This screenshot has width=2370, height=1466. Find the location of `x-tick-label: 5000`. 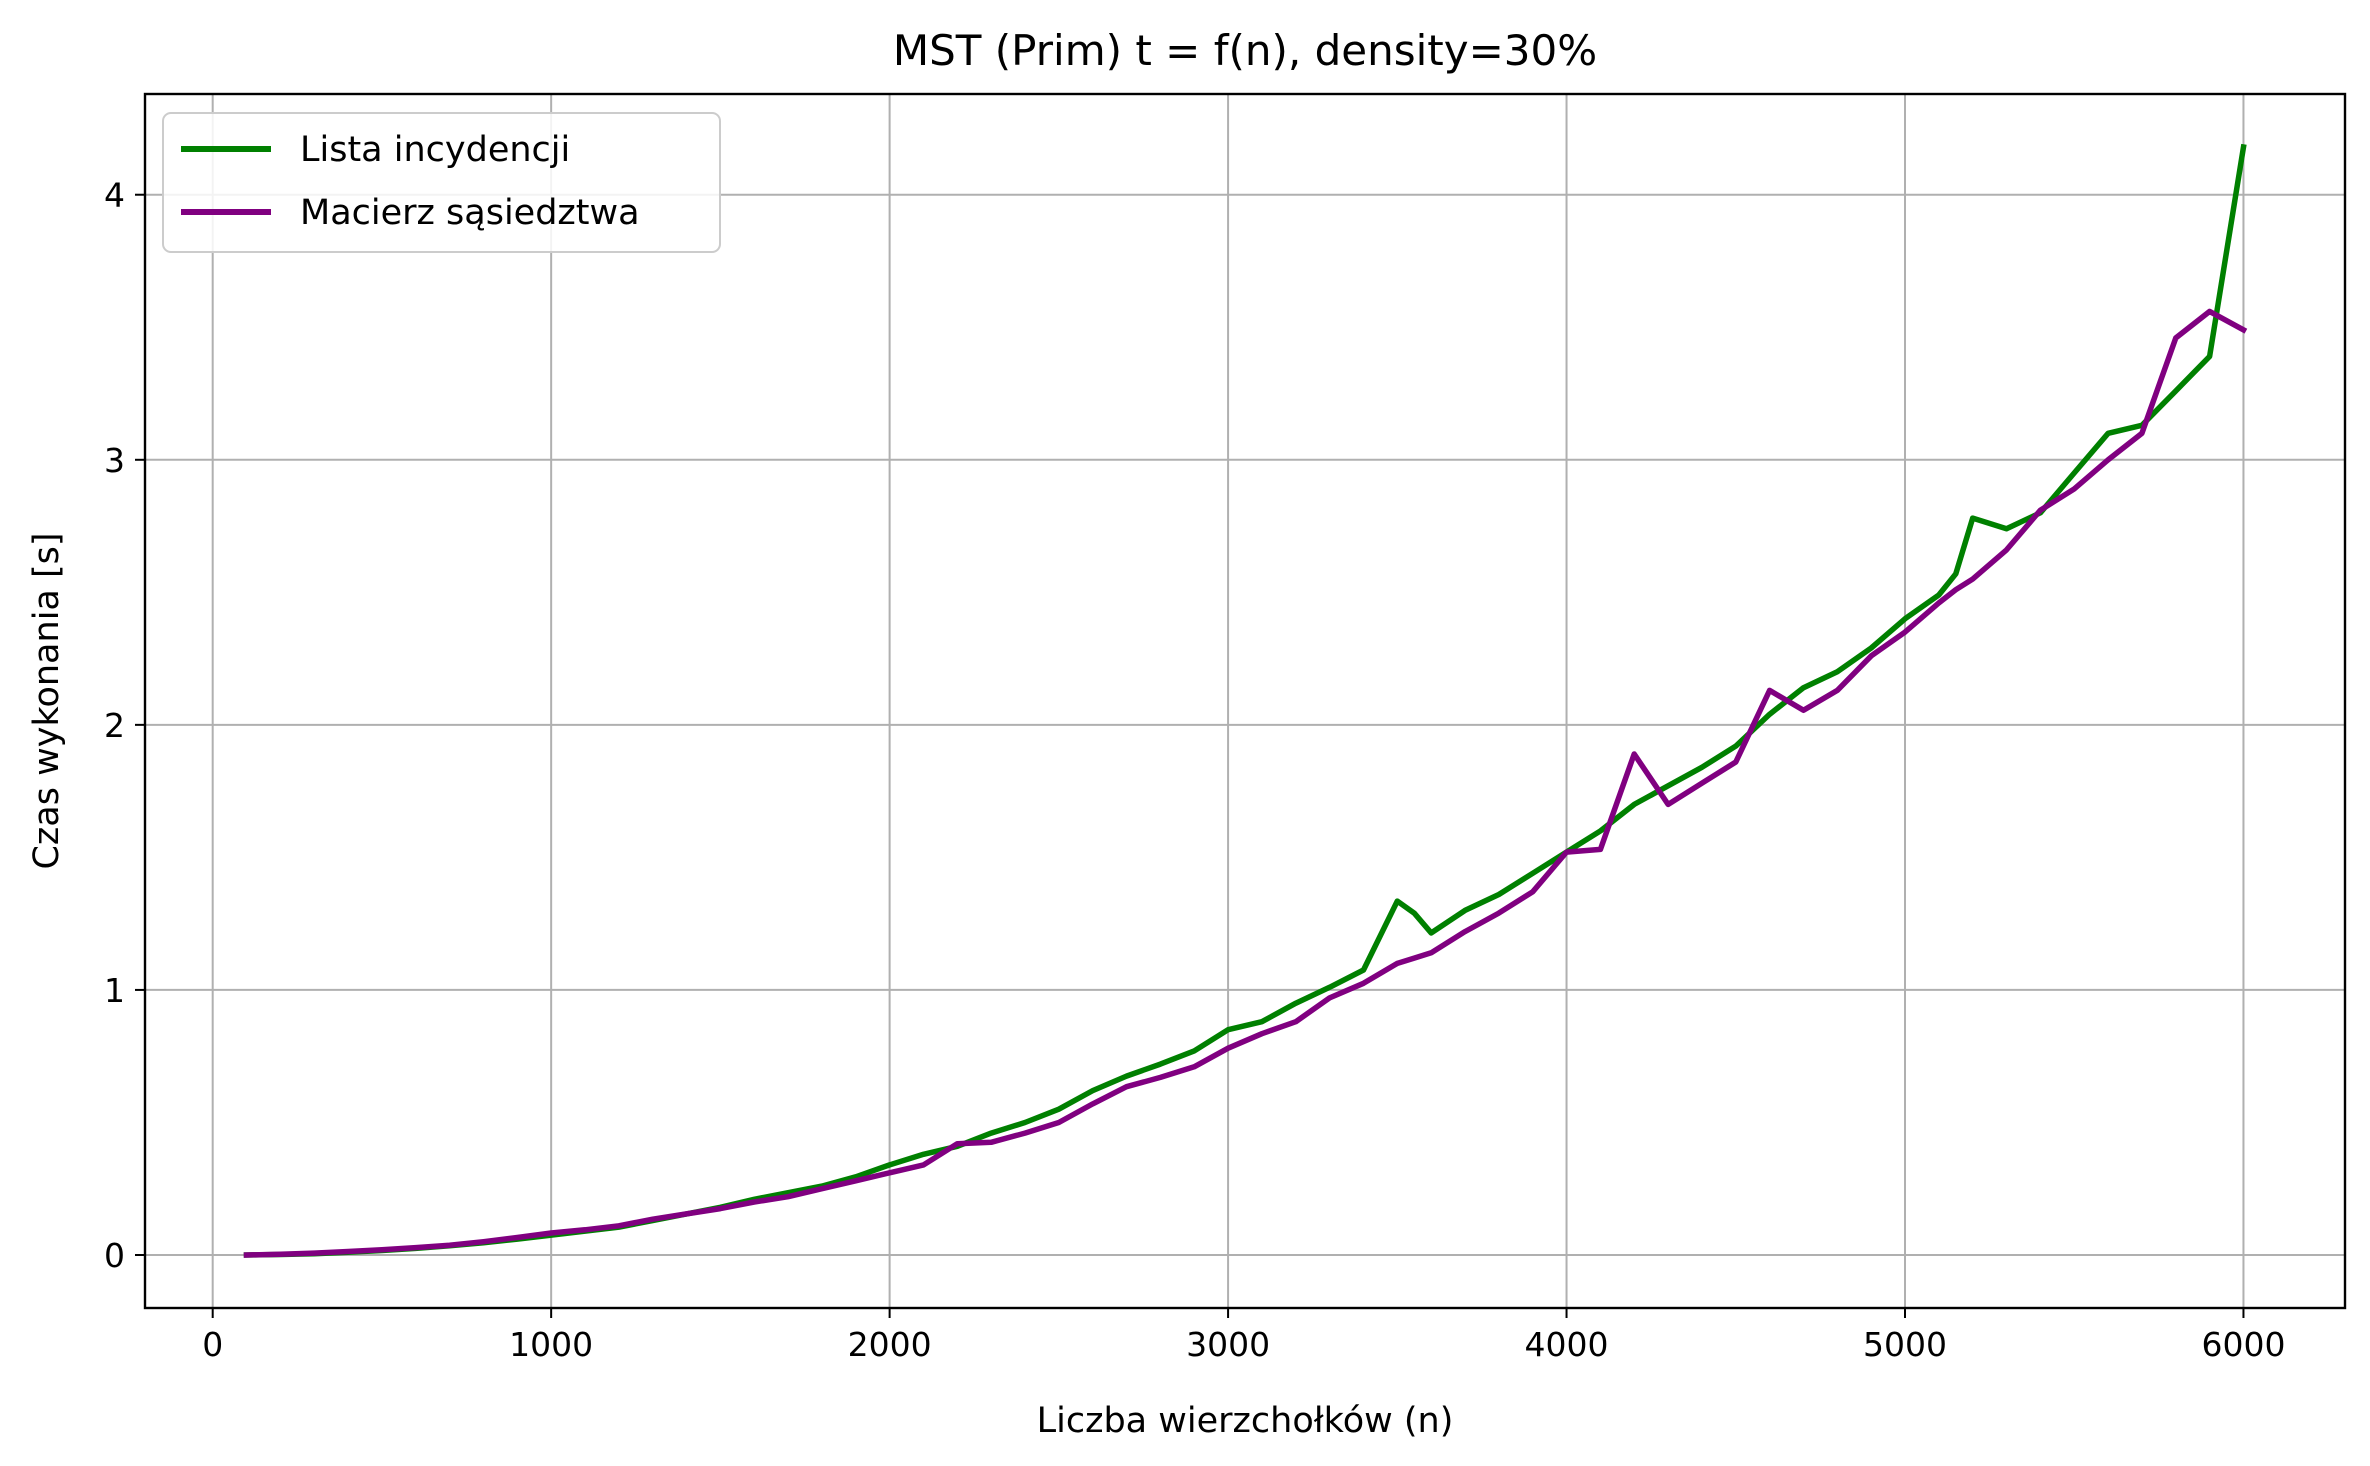

x-tick-label: 5000 is located at coordinates (1905, 1344).